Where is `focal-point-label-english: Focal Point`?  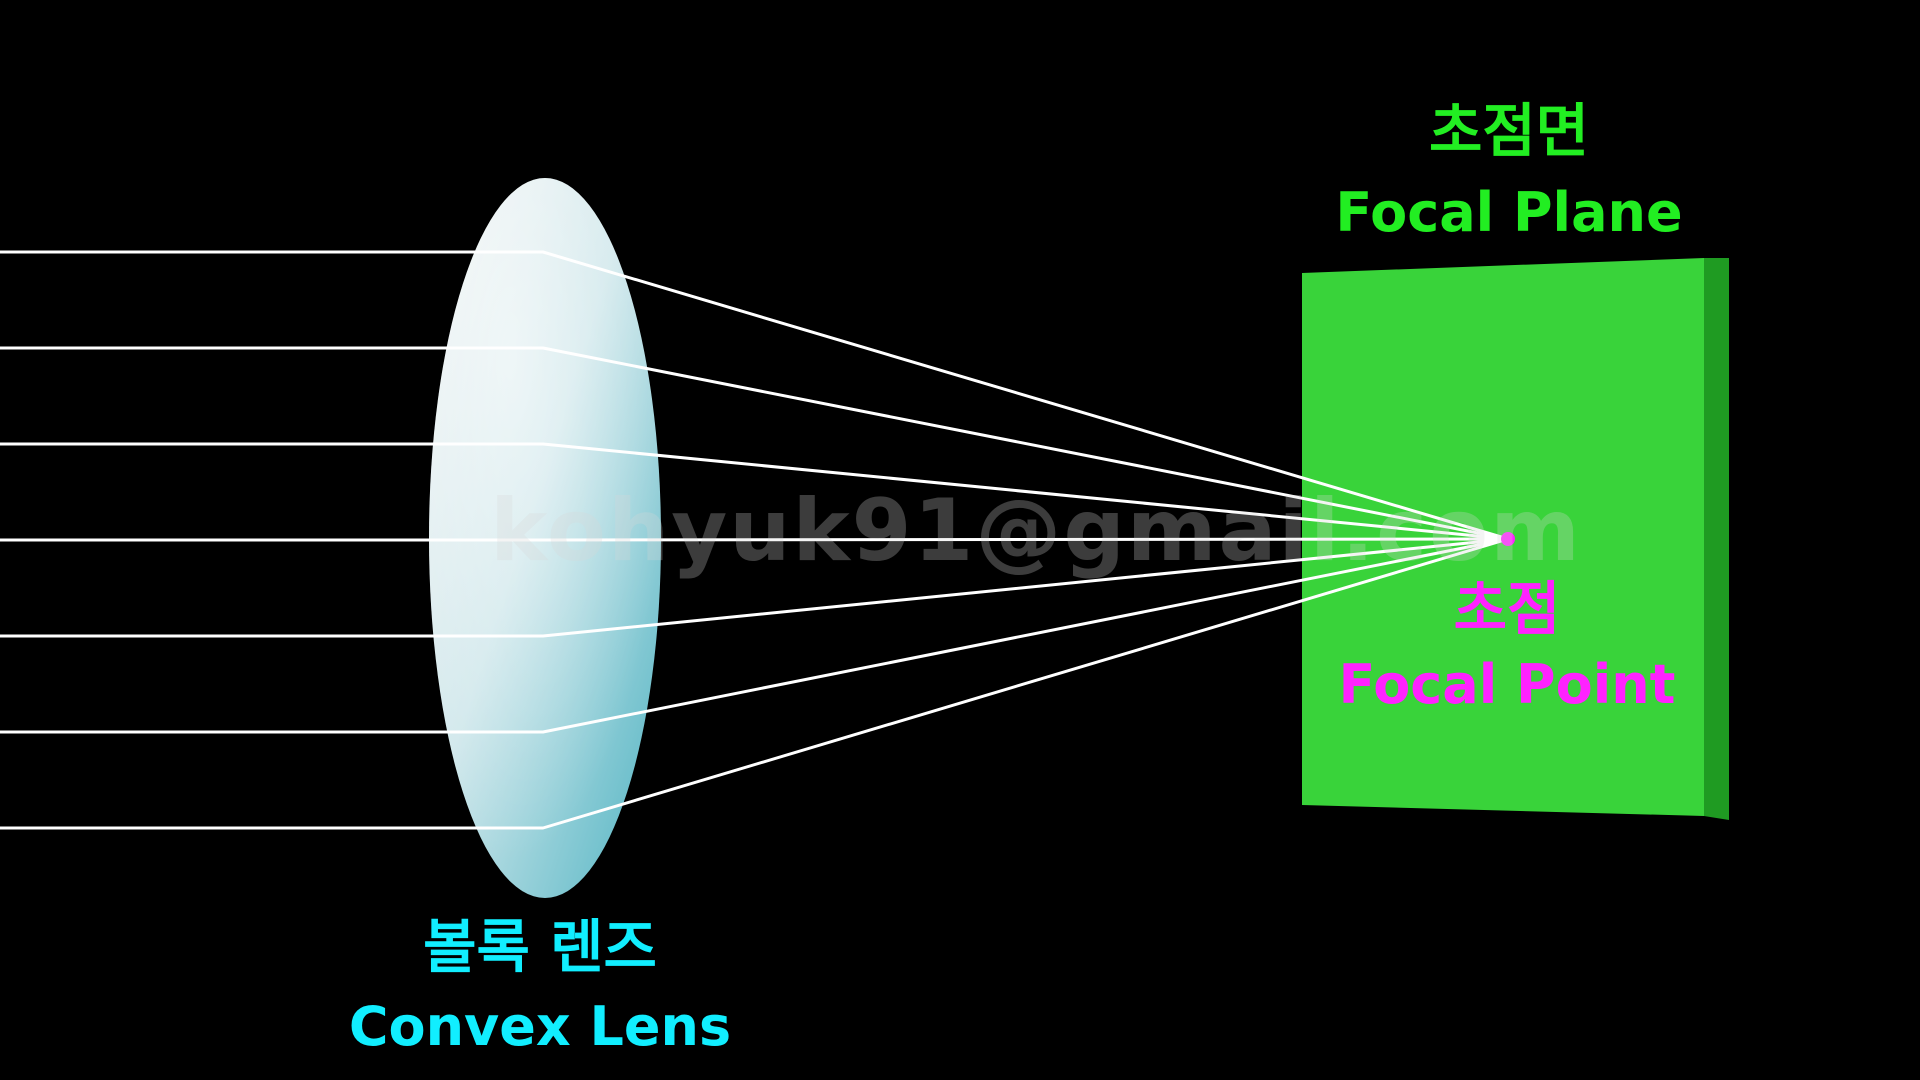
focal-point-label-english: Focal Point is located at coordinates (1507, 684).